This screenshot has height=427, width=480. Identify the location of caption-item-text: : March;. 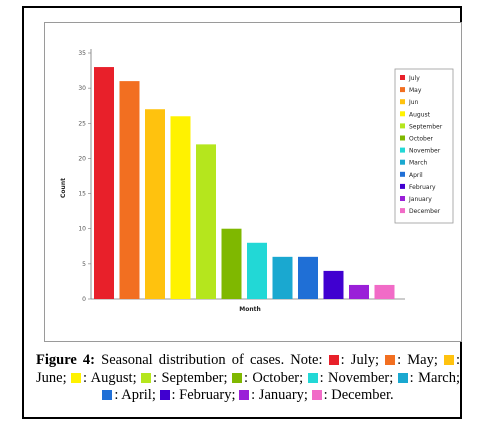
(434, 377).